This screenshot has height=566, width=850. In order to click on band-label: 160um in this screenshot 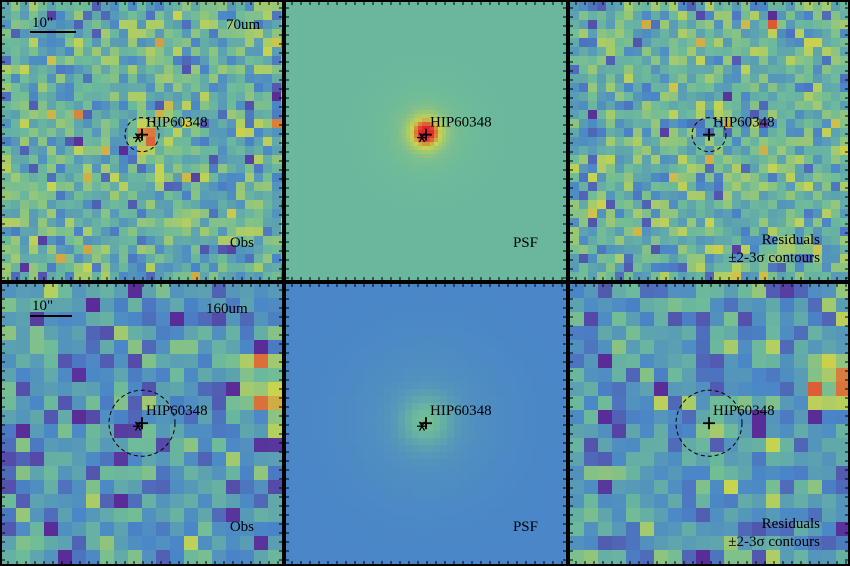, I will do `click(227, 309)`.